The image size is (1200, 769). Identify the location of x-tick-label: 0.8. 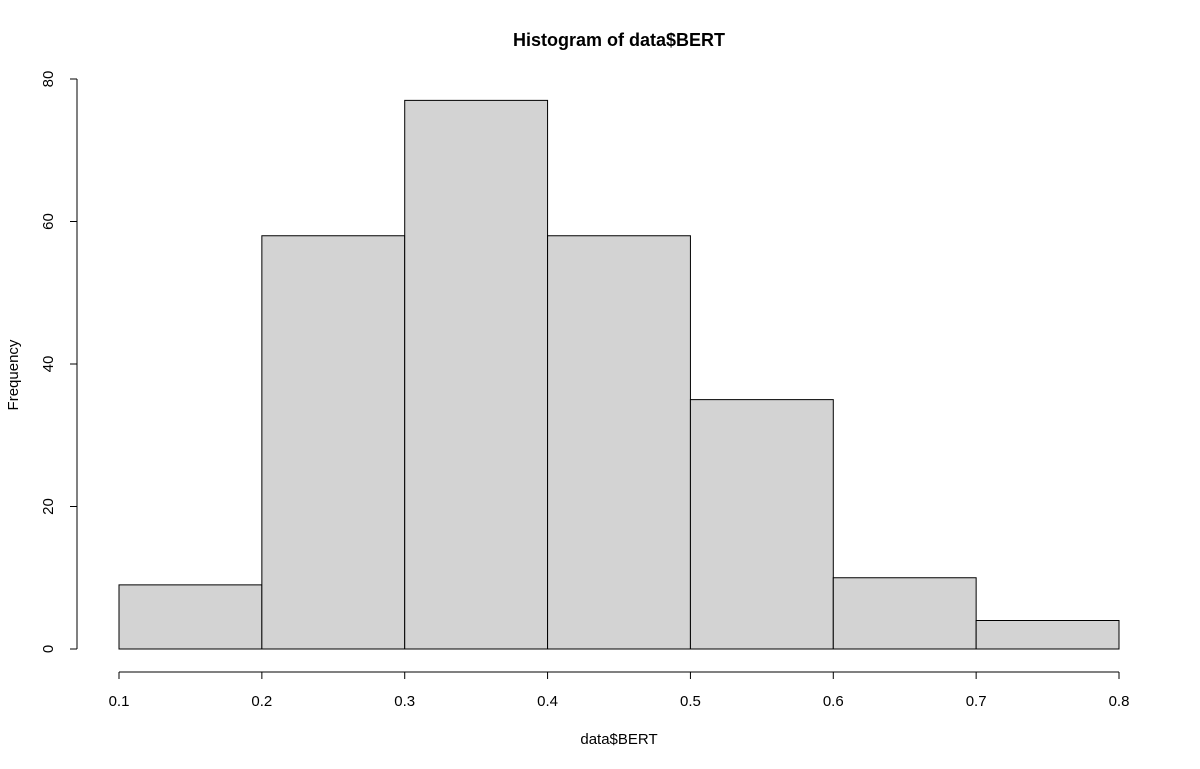
(1119, 701).